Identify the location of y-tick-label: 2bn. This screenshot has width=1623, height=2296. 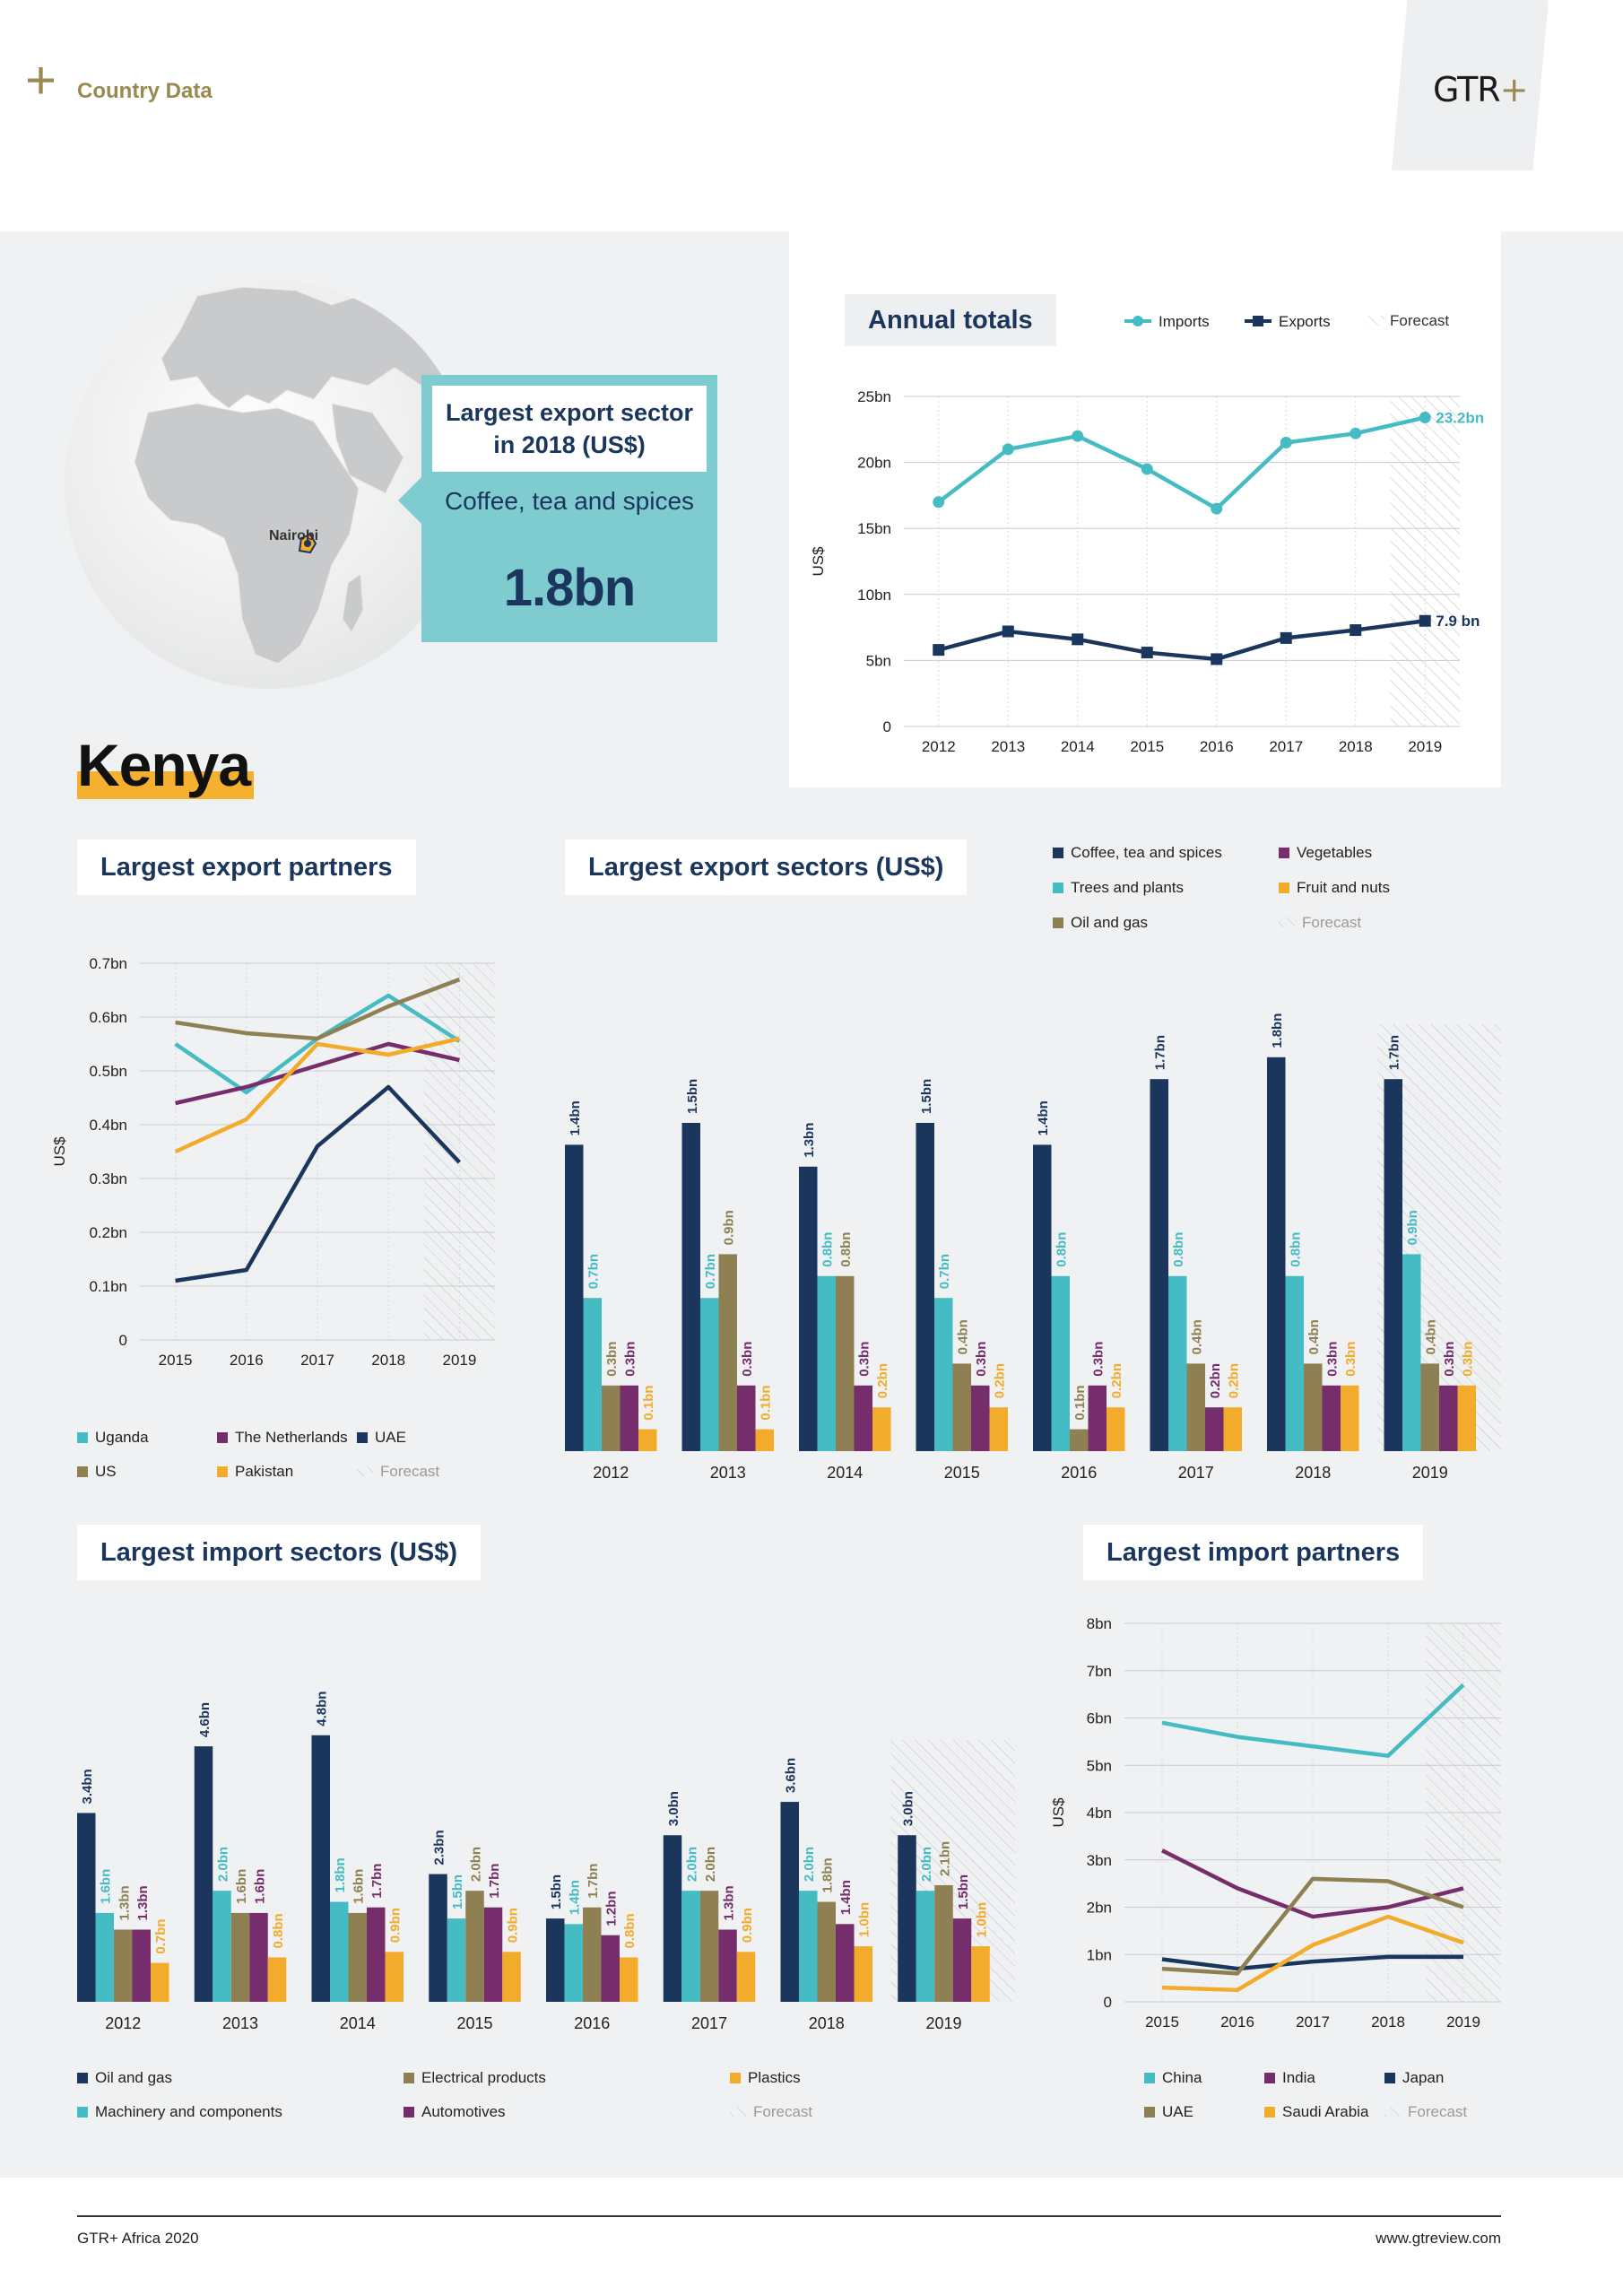
(1099, 1908).